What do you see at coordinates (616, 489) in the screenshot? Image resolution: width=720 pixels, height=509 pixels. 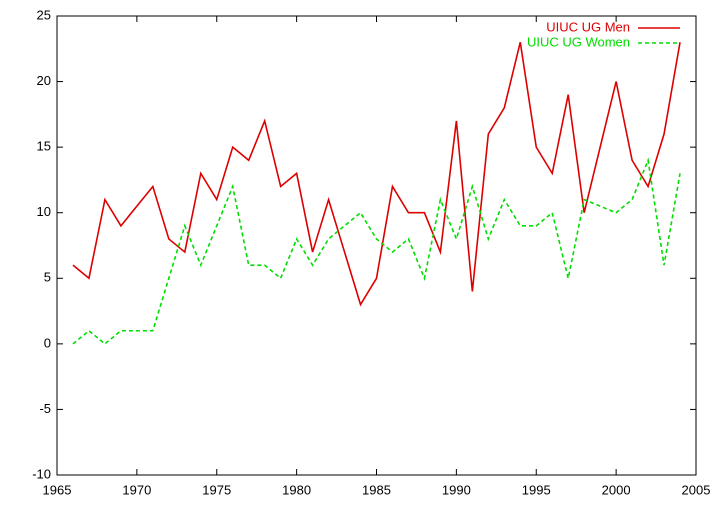 I see `x-tick-label: 2000` at bounding box center [616, 489].